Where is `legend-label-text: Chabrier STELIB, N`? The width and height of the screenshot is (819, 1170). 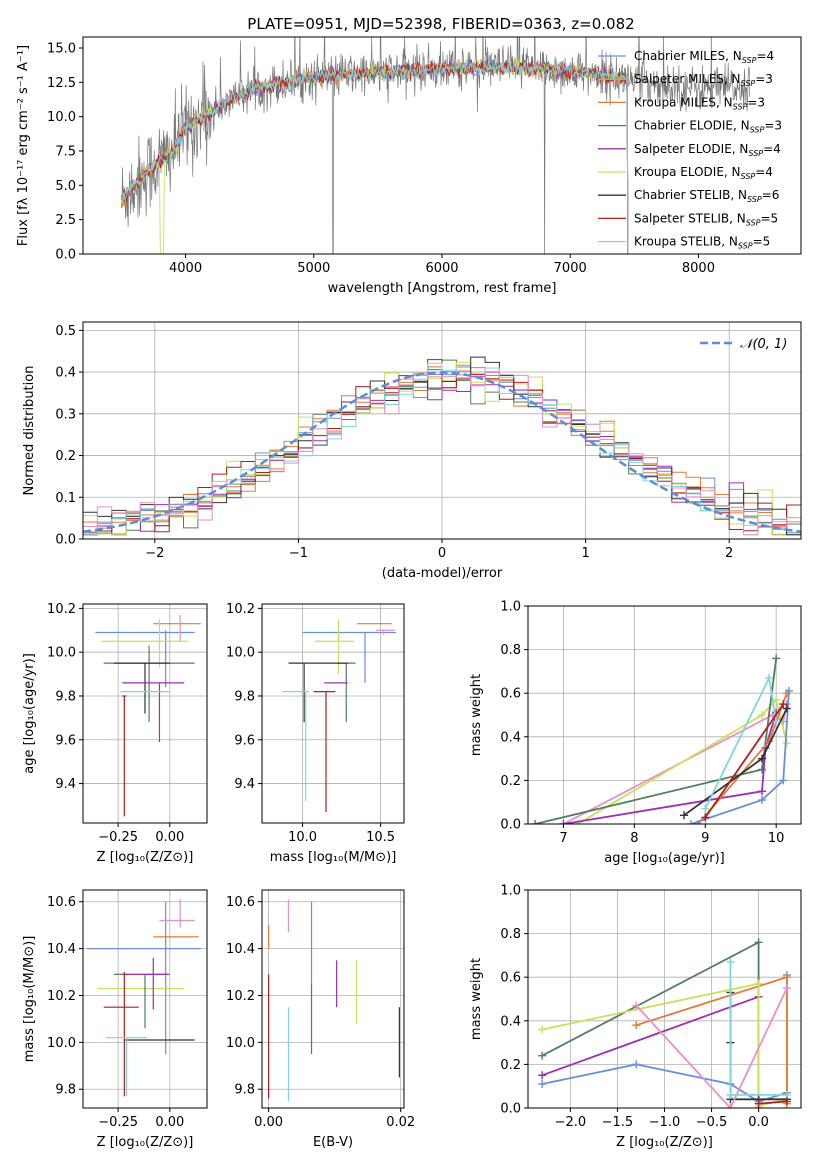 legend-label-text: Chabrier STELIB, N is located at coordinates (690, 195).